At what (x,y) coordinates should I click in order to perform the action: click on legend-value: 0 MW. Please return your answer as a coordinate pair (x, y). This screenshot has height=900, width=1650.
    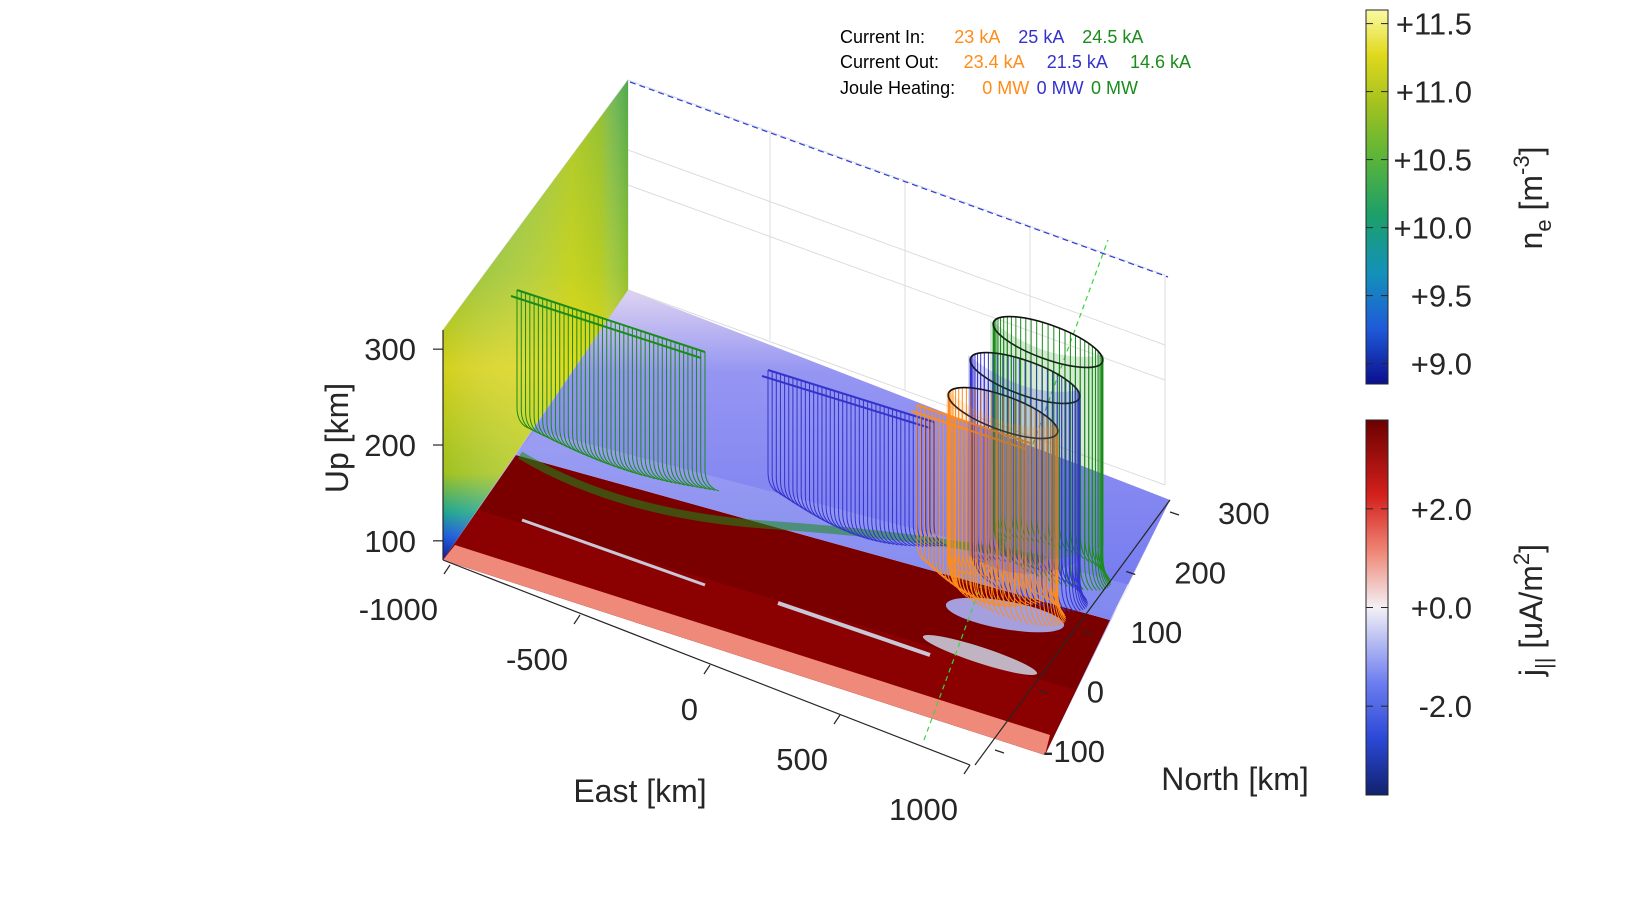
    Looking at the image, I should click on (1060, 88).